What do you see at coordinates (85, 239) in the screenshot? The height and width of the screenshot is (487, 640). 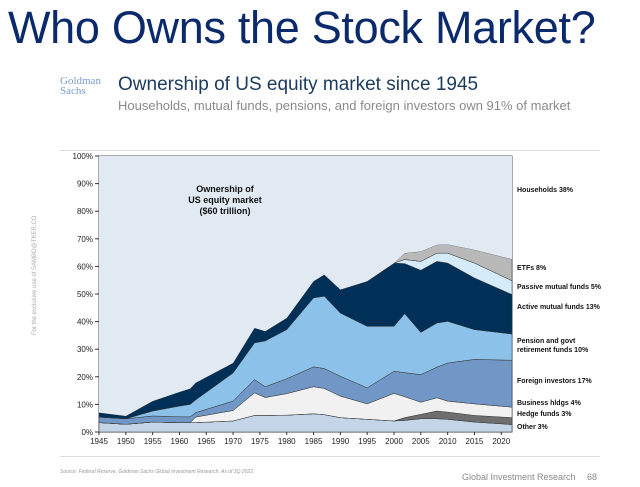 I see `y-tick-label: 70%` at bounding box center [85, 239].